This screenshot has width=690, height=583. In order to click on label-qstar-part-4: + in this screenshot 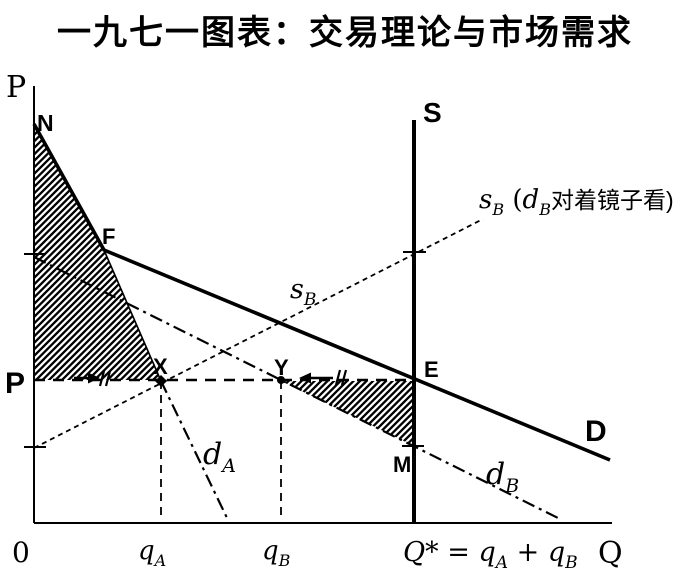, I will do `click(528, 552)`.